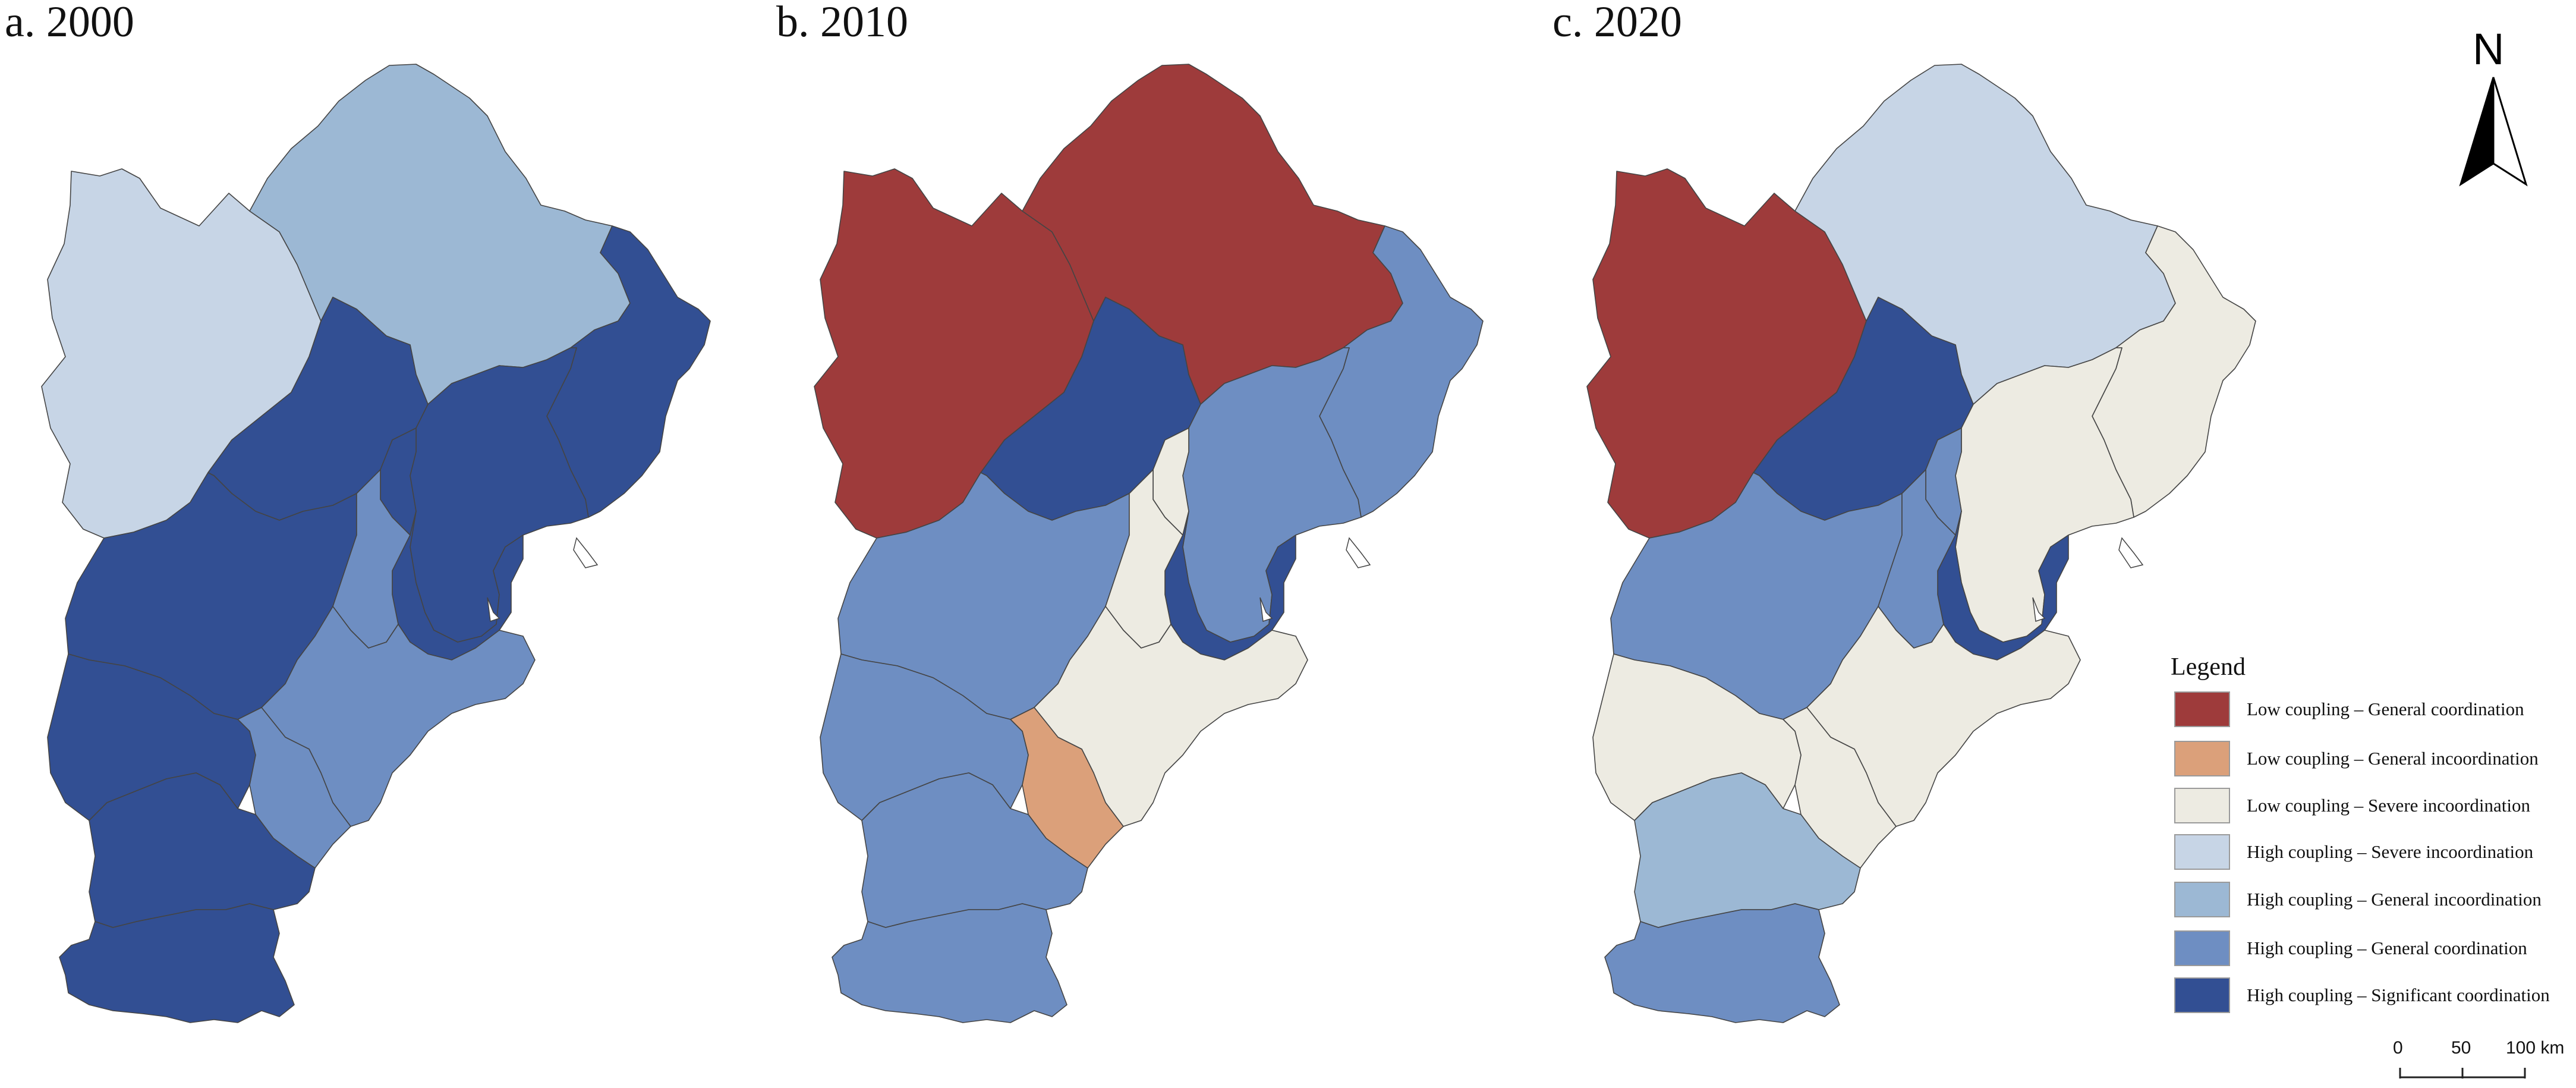  I want to click on legend-item: High coupling – General coordination, so click(2350, 948).